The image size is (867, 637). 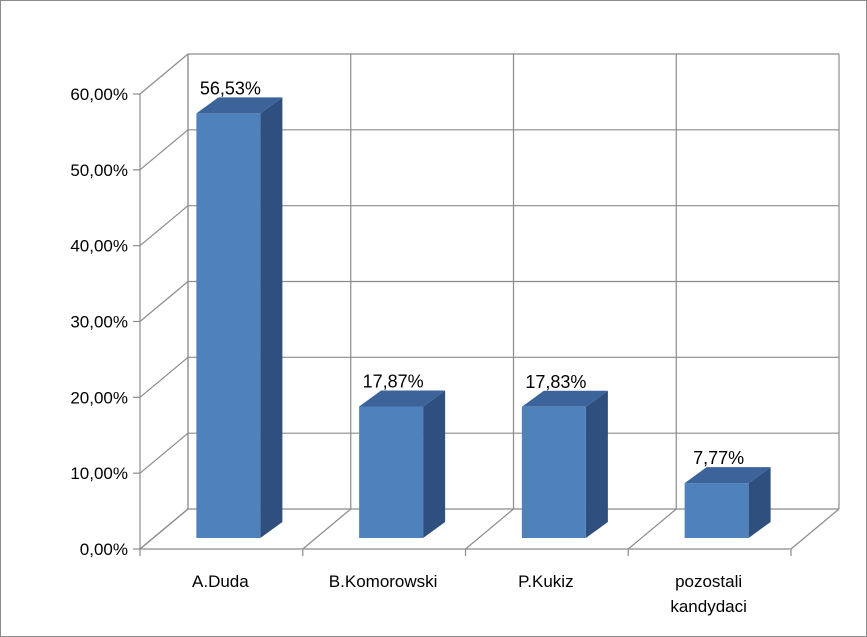 I want to click on x-tick-label: kandydaci, so click(x=708, y=606).